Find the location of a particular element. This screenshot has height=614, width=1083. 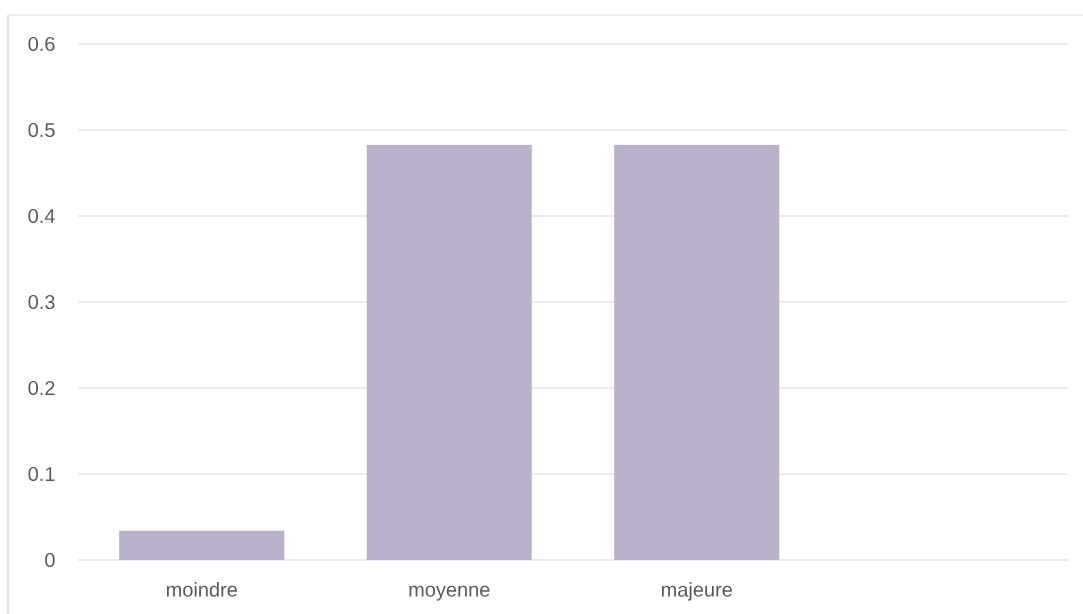

x-tick-label: majeure is located at coordinates (696, 591).